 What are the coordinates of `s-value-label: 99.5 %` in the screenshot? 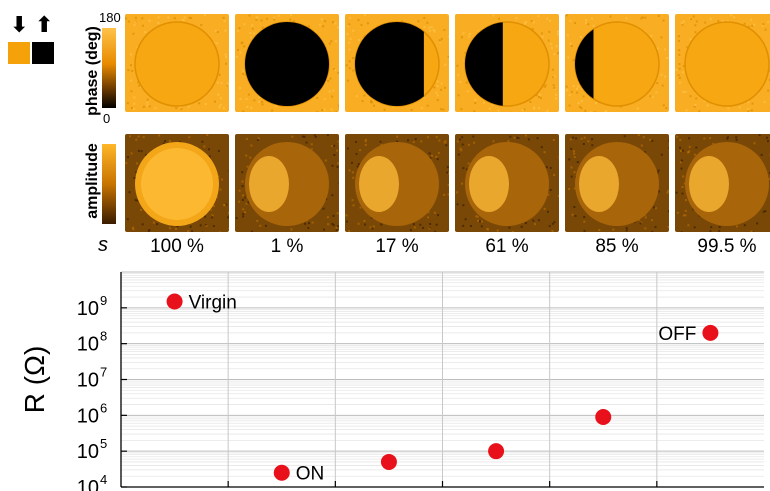 It's located at (727, 246).